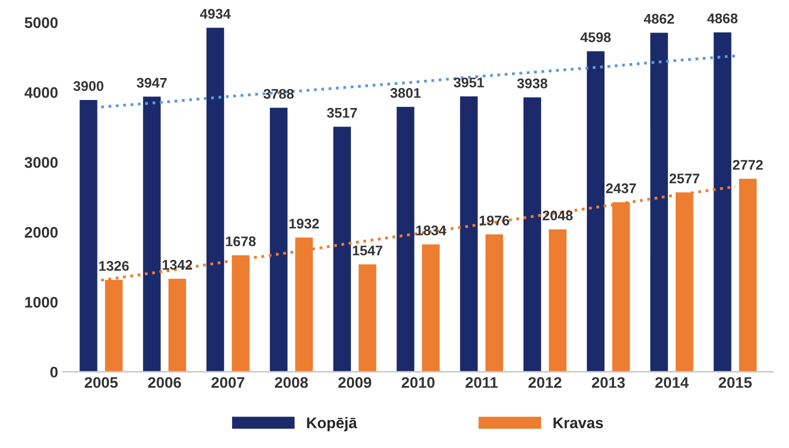 This screenshot has height=448, width=789. Describe the element at coordinates (114, 266) in the screenshot. I see `data-label: 1326` at that location.